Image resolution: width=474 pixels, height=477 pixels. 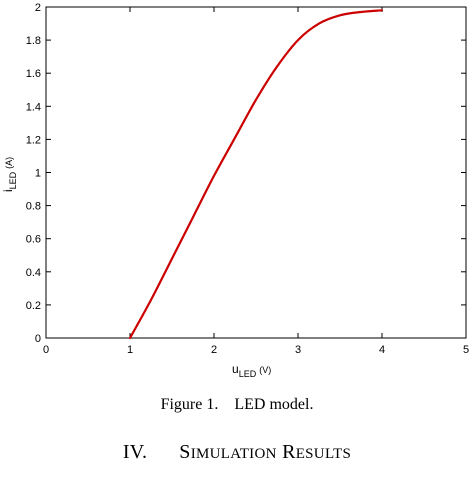 What do you see at coordinates (289, 452) in the screenshot?
I see `section-title-r: R` at bounding box center [289, 452].